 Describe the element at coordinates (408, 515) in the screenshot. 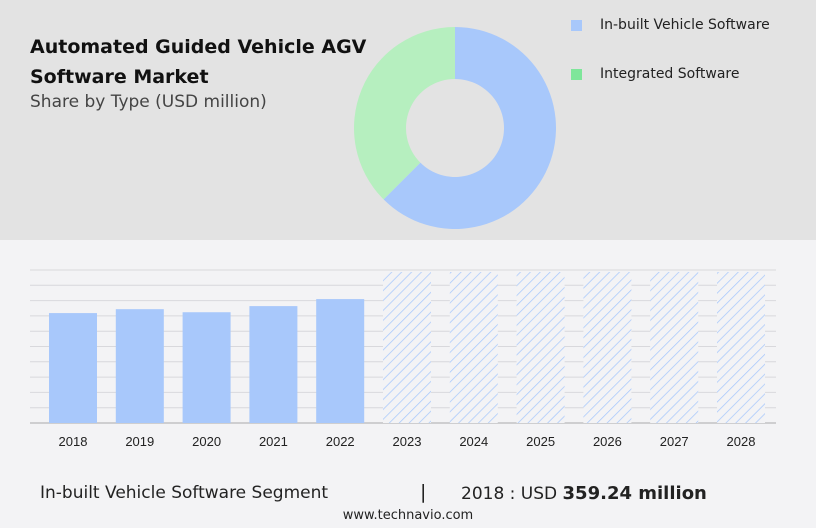

I see `website-link: www.technavio.com` at that location.